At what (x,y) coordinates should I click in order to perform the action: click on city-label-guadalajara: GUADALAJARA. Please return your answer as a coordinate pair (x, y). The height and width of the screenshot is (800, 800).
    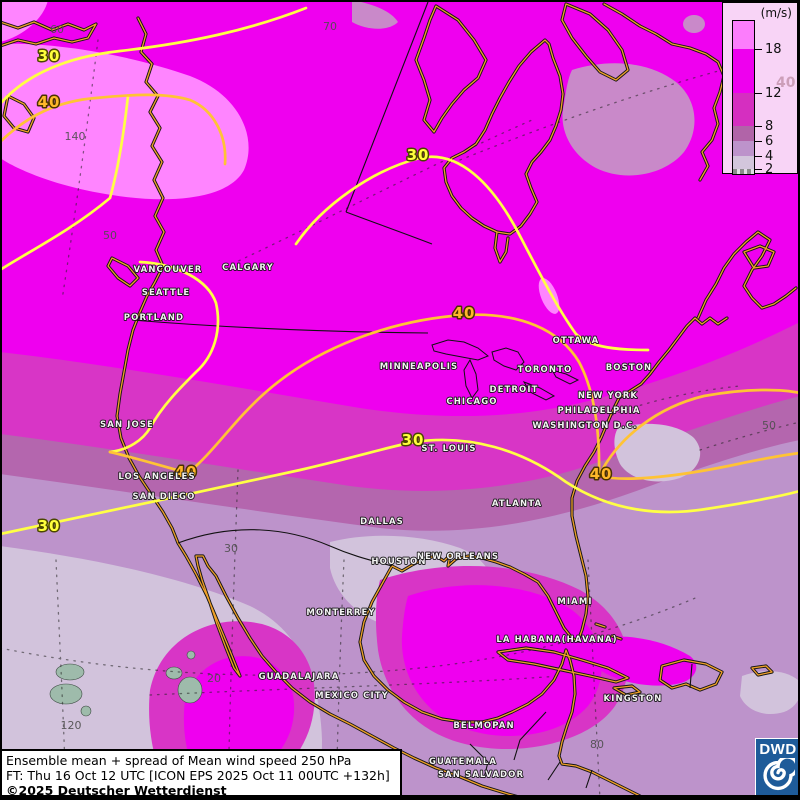
    Looking at the image, I should click on (299, 677).